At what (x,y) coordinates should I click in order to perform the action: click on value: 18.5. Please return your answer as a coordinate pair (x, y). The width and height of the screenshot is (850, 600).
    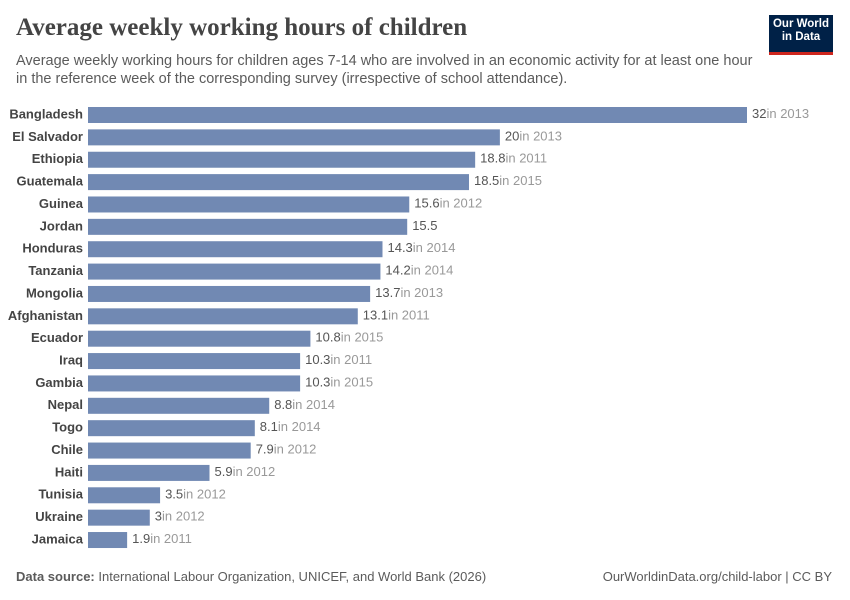
    Looking at the image, I should click on (486, 181).